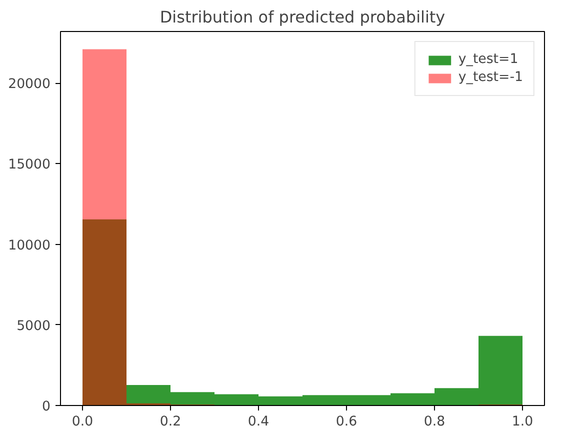 The height and width of the screenshot is (435, 569). I want to click on x-tick-label: 0.2, so click(171, 422).